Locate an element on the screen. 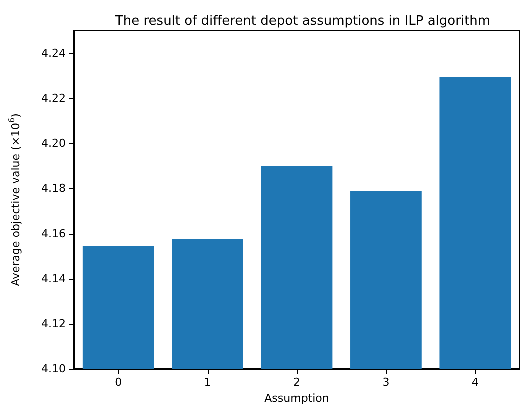 The width and height of the screenshot is (521, 409). x-tick-label: 4 is located at coordinates (475, 382).